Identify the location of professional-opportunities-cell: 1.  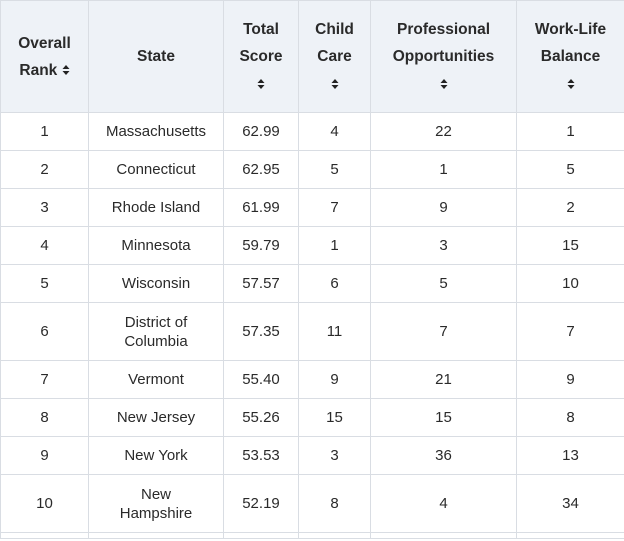
(443, 169).